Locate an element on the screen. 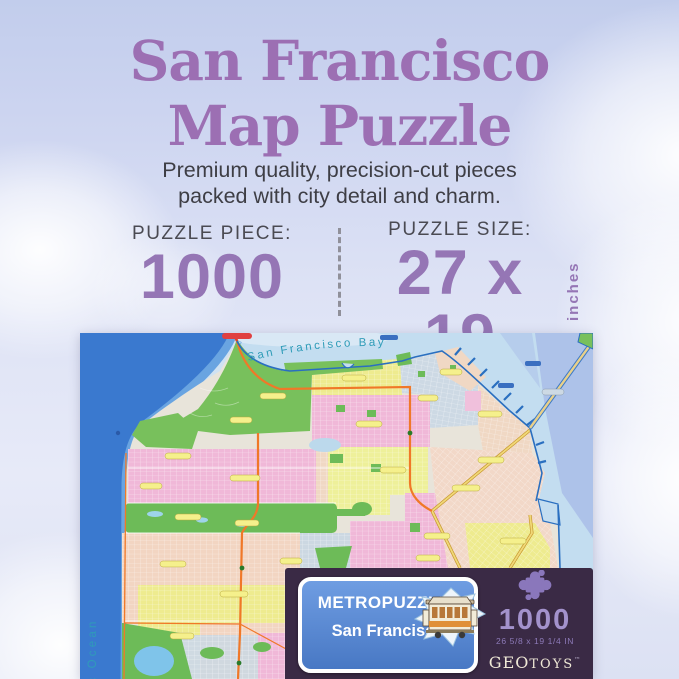  piece-count-label: PUZZLE PIECE: is located at coordinates (212, 233).